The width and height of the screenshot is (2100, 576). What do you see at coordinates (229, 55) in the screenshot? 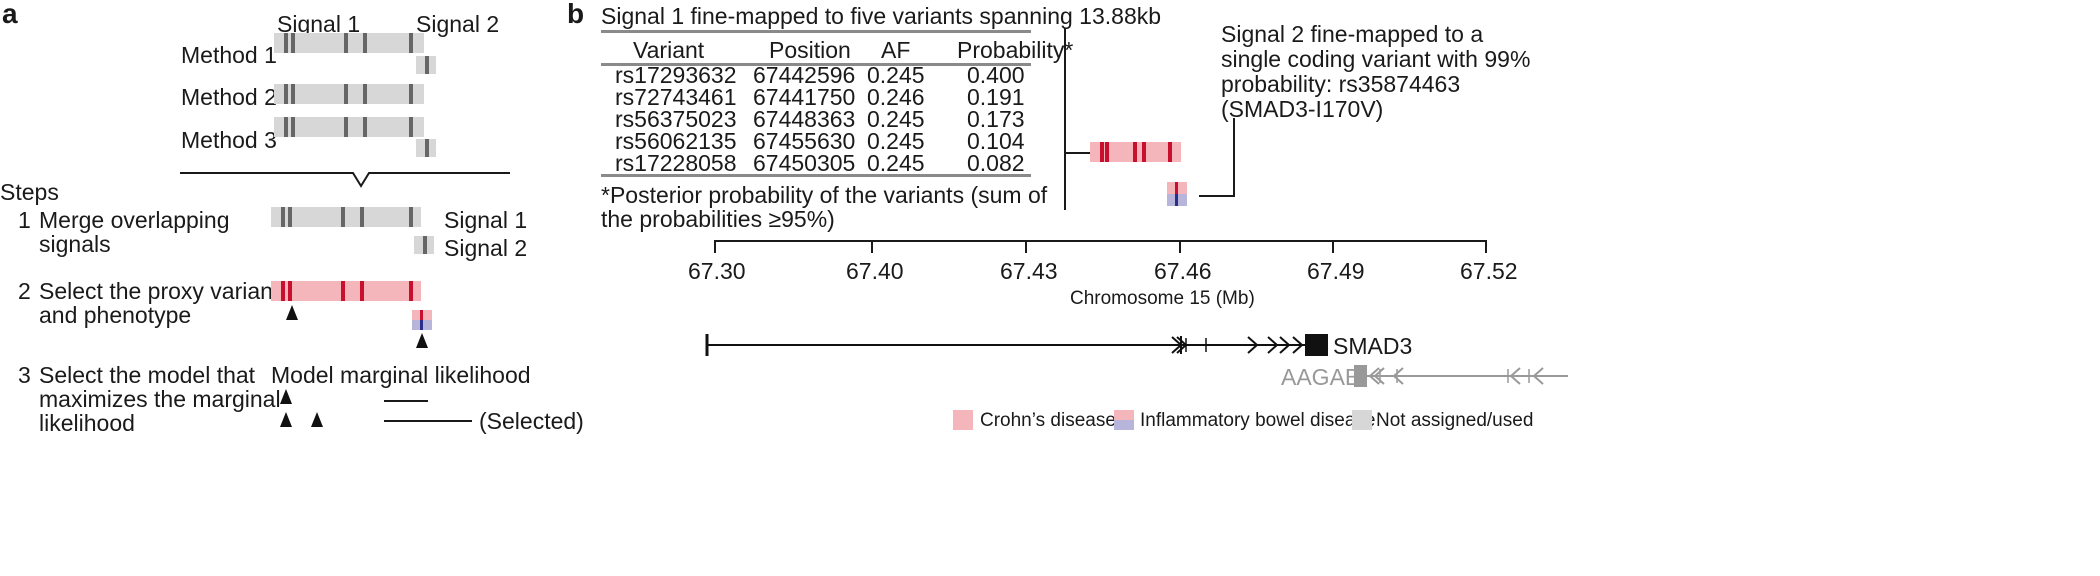
I see `method-1-label: Method 1` at bounding box center [229, 55].